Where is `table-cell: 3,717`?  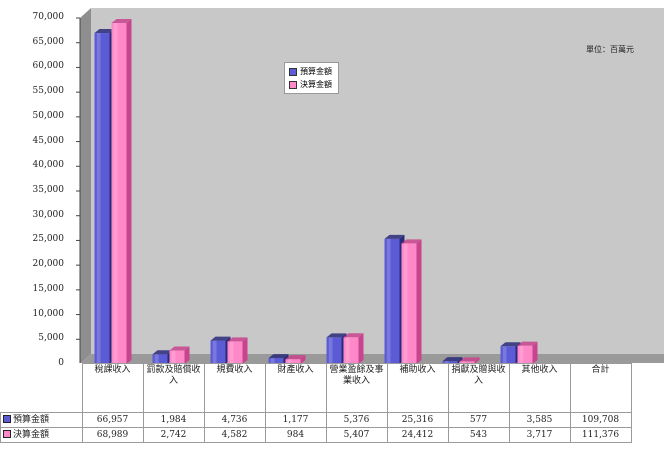 table-cell: 3,717 is located at coordinates (539, 435).